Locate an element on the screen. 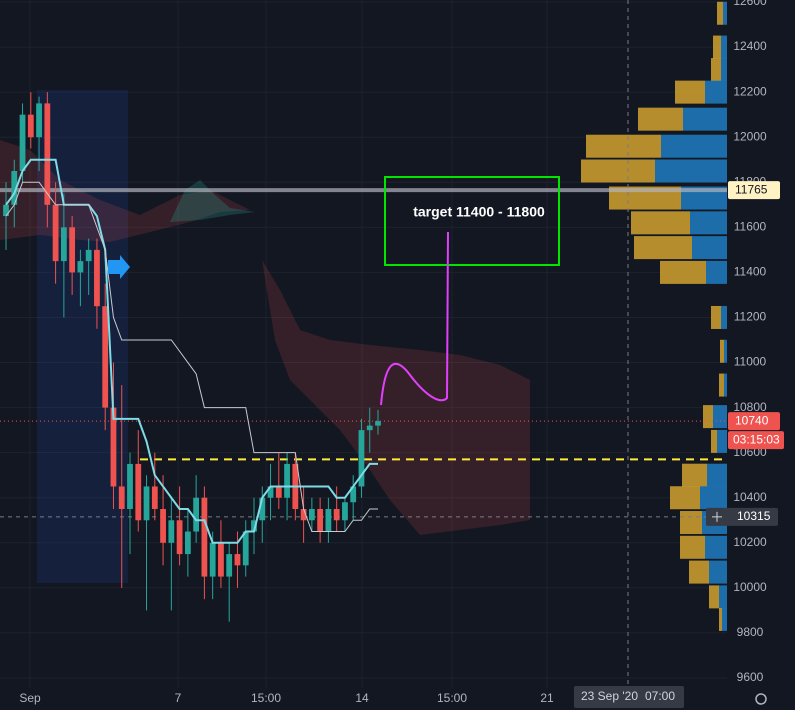 The height and width of the screenshot is (710, 795). resistance-label-box is located at coordinates (754, 190).